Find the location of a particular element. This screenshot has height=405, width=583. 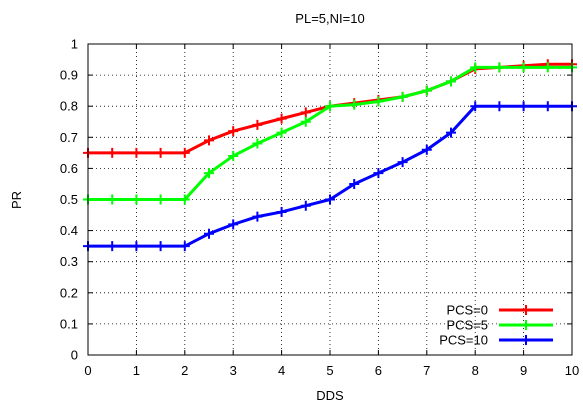

y-axis-title: PR is located at coordinates (16, 200).